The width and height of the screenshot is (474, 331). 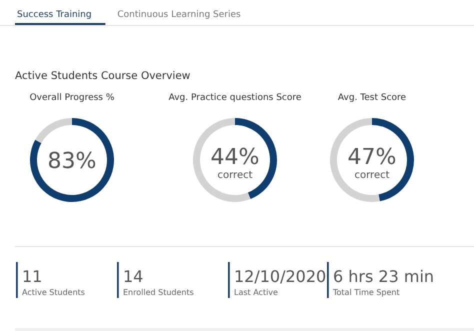 I want to click on text: Continuous Learning Series, so click(x=179, y=15).